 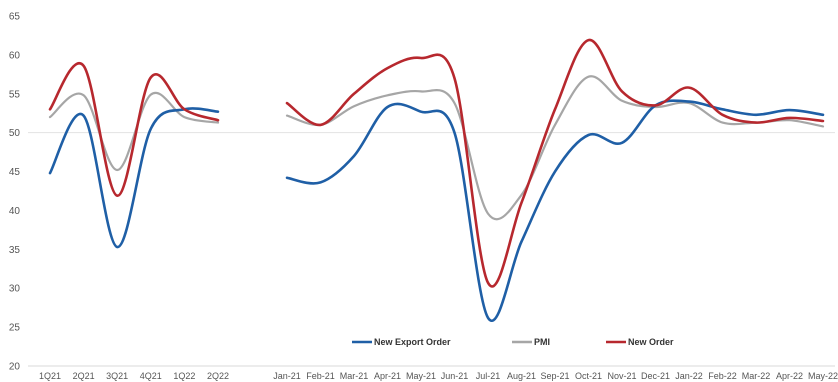 What do you see at coordinates (651, 342) in the screenshot?
I see `legend-label-new-order: New Order` at bounding box center [651, 342].